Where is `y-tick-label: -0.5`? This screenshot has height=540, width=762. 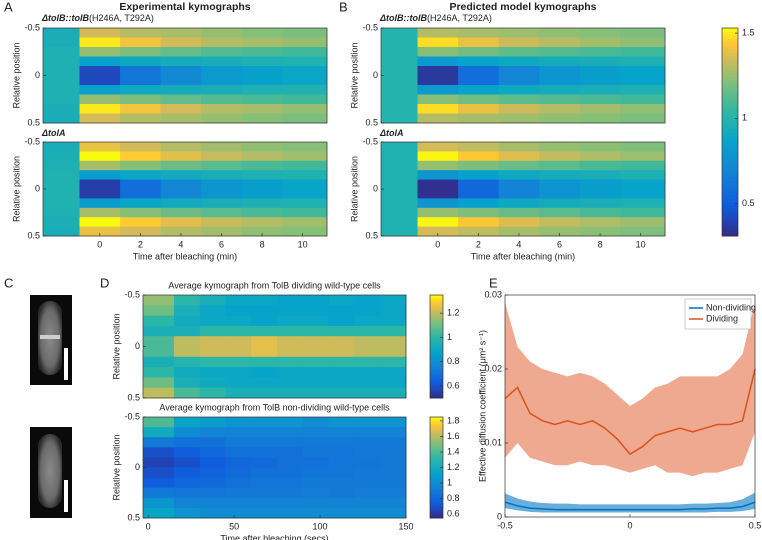
y-tick-label: -0.5 is located at coordinates (32, 141).